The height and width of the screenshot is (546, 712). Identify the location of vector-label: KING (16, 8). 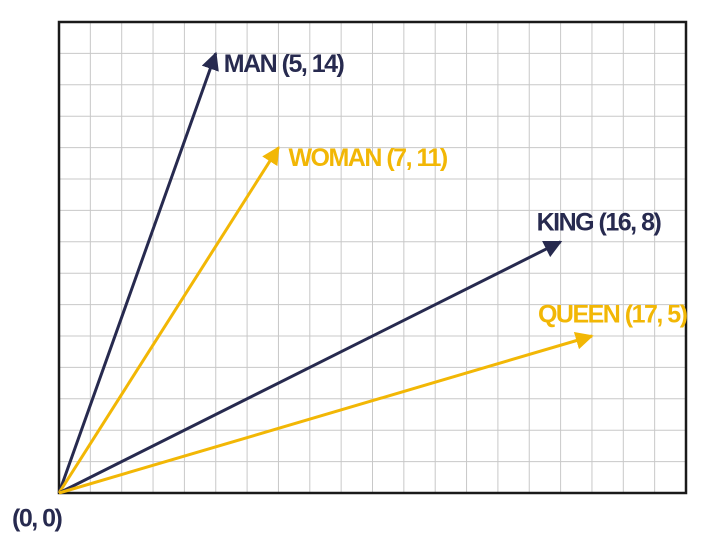
(599, 222).